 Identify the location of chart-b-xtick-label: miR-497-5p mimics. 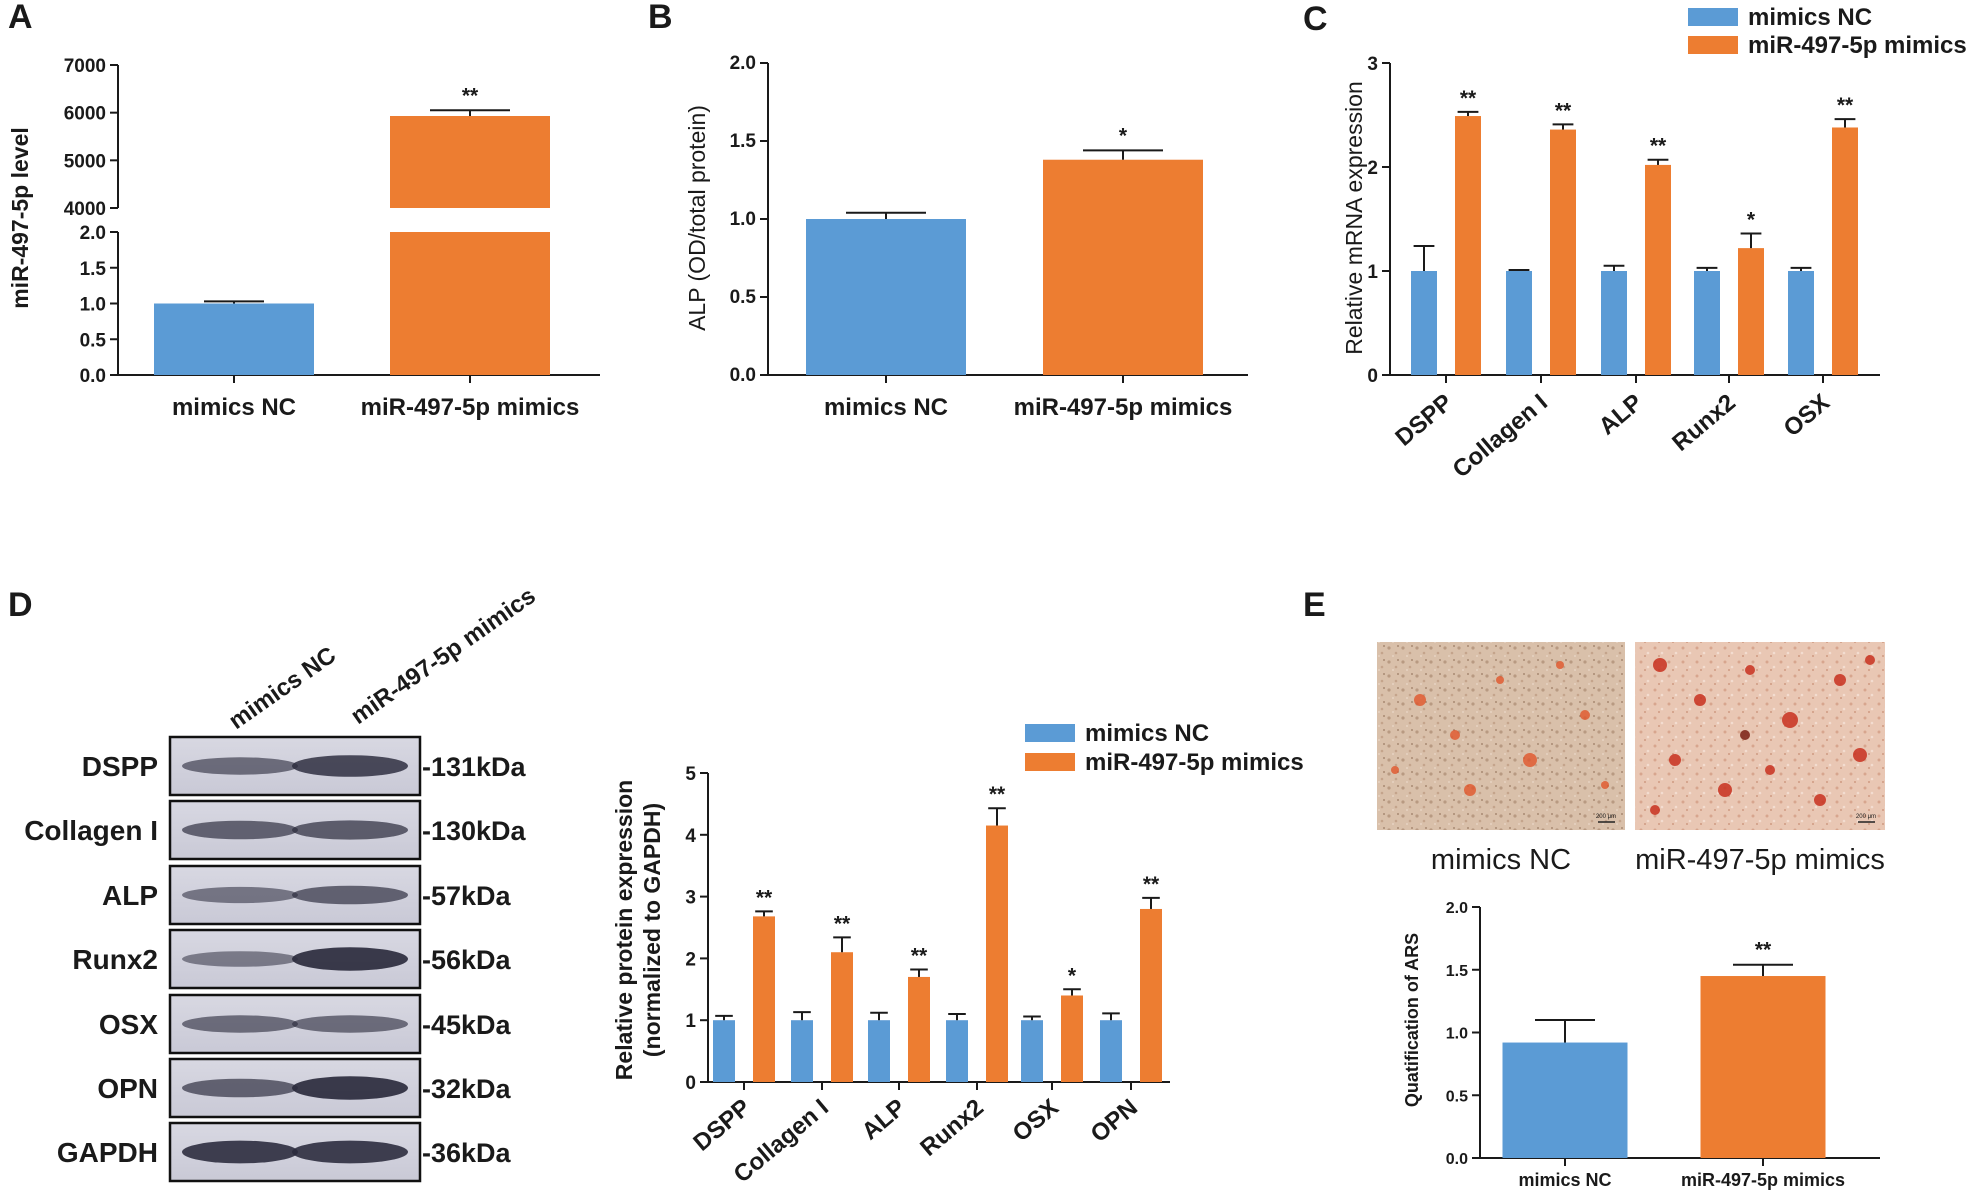
(1123, 407).